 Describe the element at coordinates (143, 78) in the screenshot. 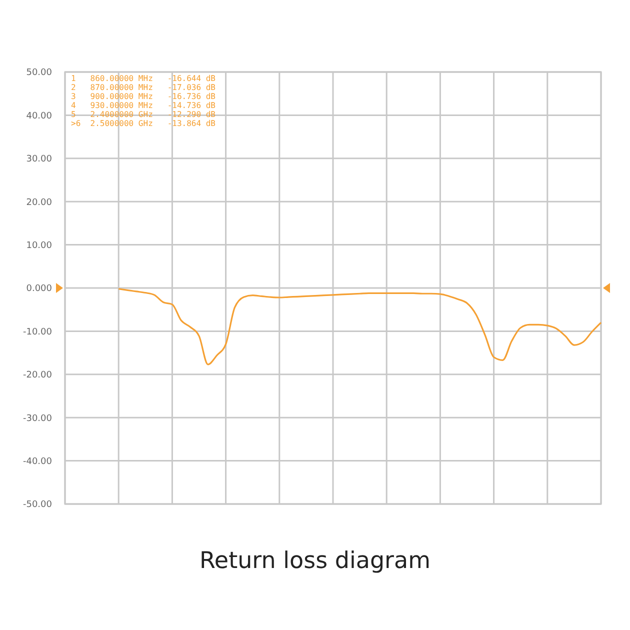

I see `annotation: 1 860.00000 MHz -16.644 dB` at that location.